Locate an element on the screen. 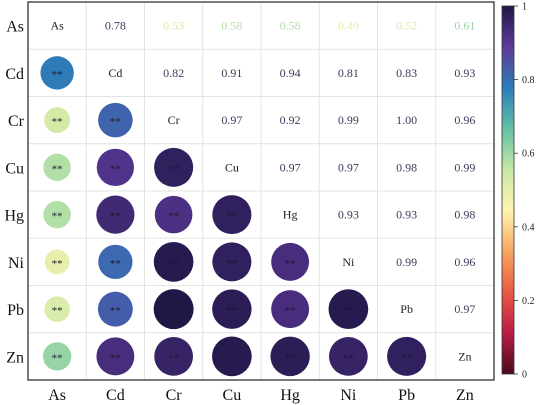 The image size is (550, 405). column-label: Hg is located at coordinates (290, 395).